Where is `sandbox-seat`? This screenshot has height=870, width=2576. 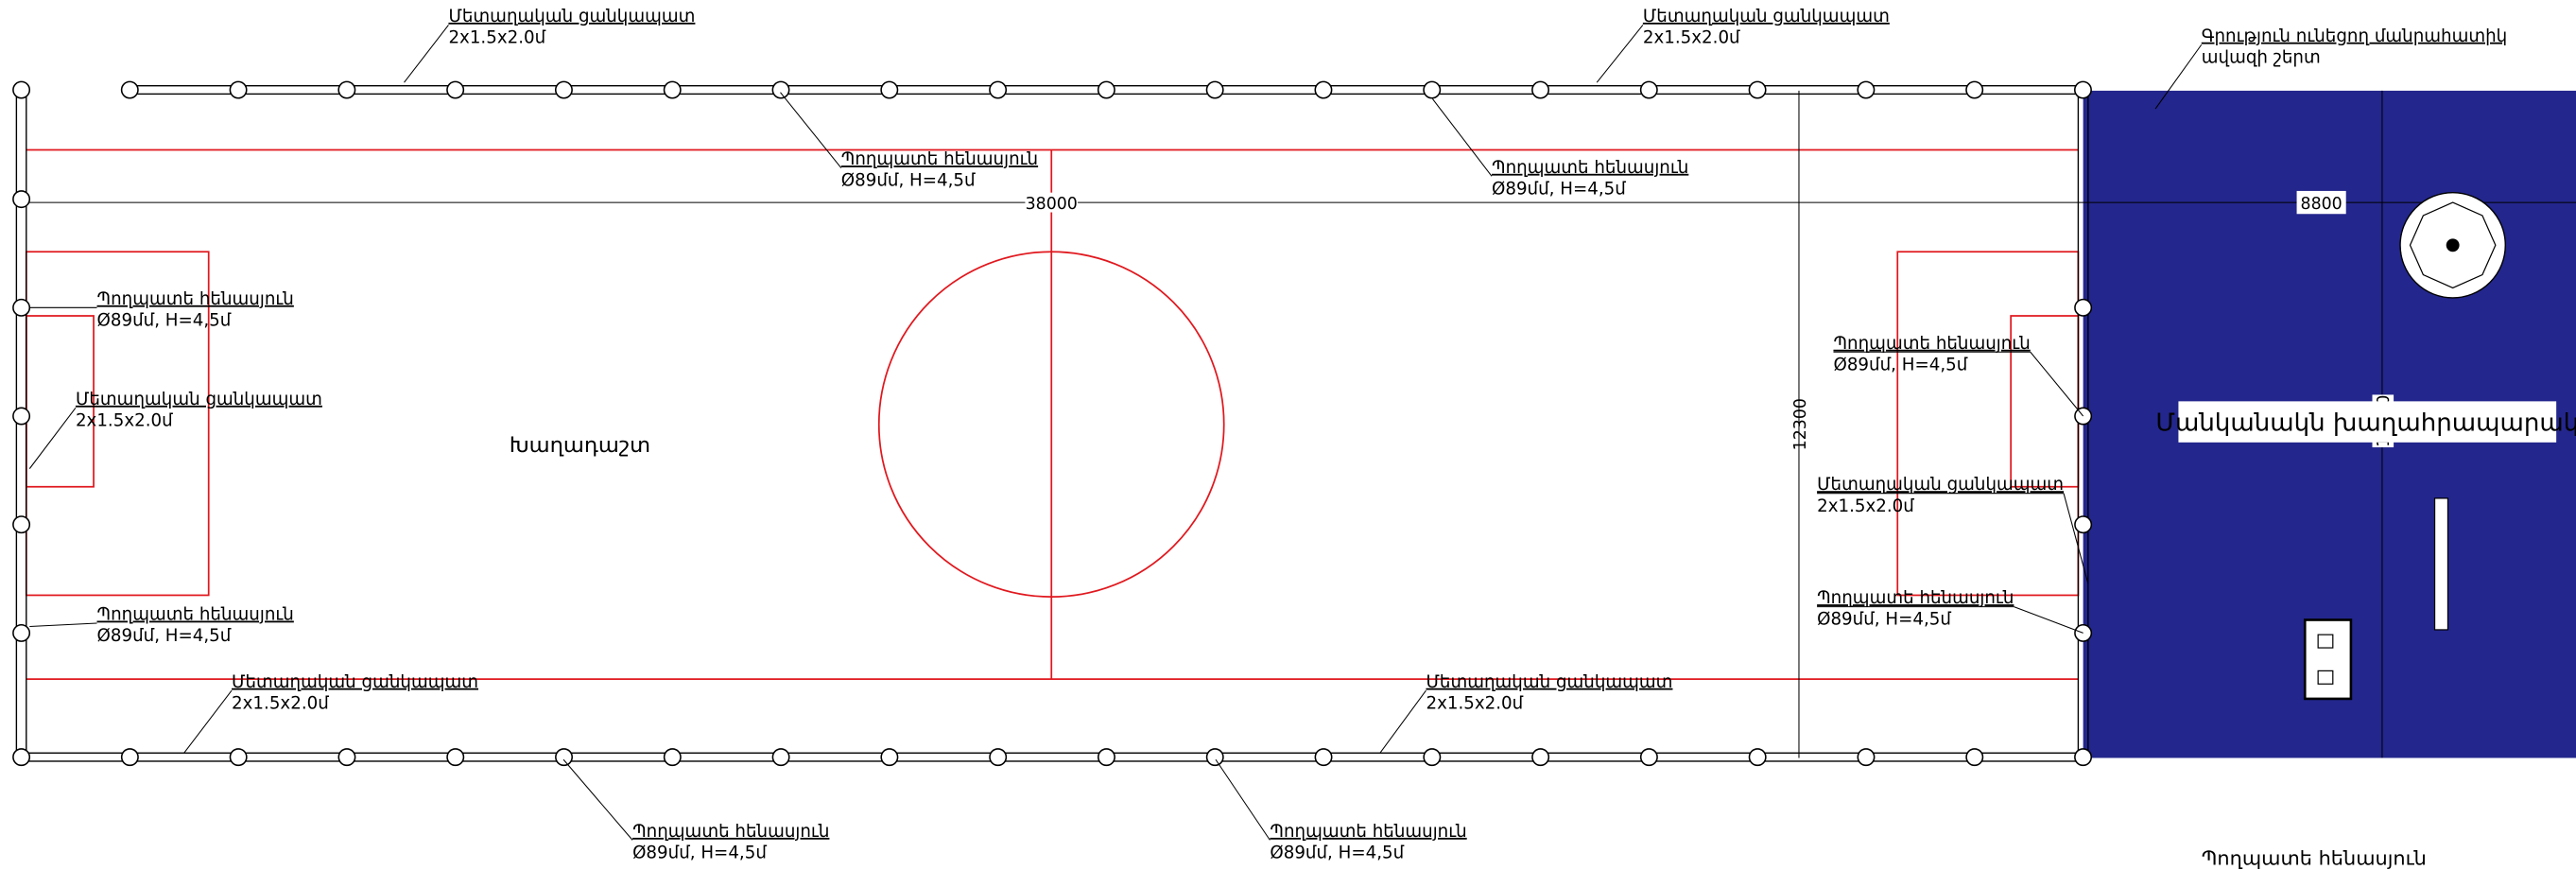
sandbox-seat is located at coordinates (2325, 677).